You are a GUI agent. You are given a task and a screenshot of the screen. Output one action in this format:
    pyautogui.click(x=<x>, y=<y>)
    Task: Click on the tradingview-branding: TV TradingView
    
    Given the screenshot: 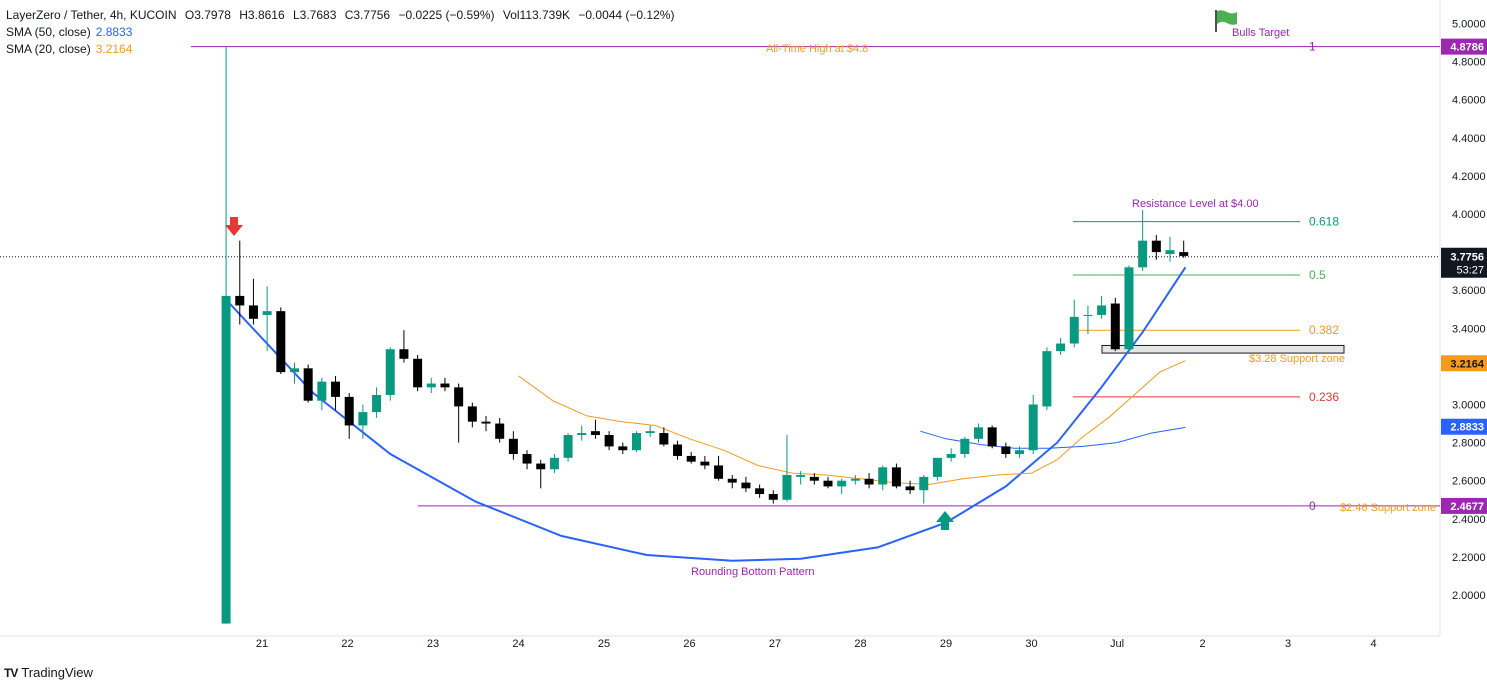 What is the action you would take?
    pyautogui.click(x=48, y=672)
    